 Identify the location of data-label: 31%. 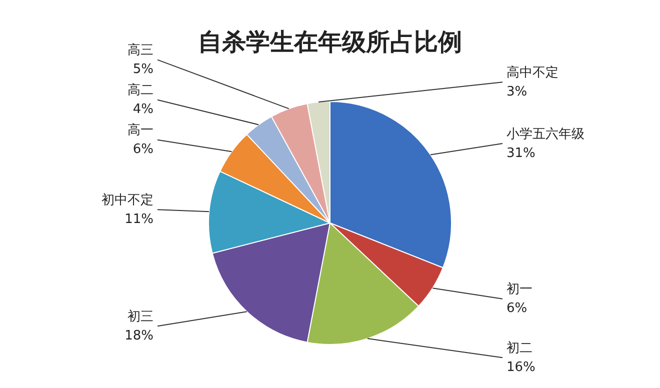
(521, 153).